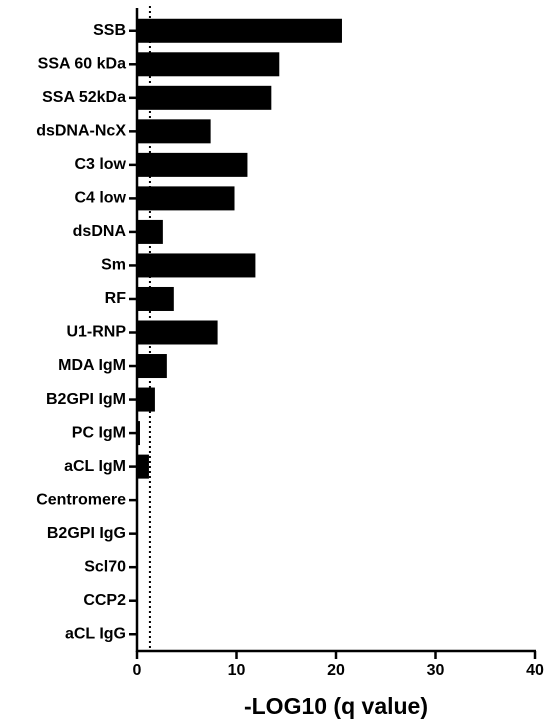  I want to click on y-tick-label: SSA 52kDa, so click(84, 97).